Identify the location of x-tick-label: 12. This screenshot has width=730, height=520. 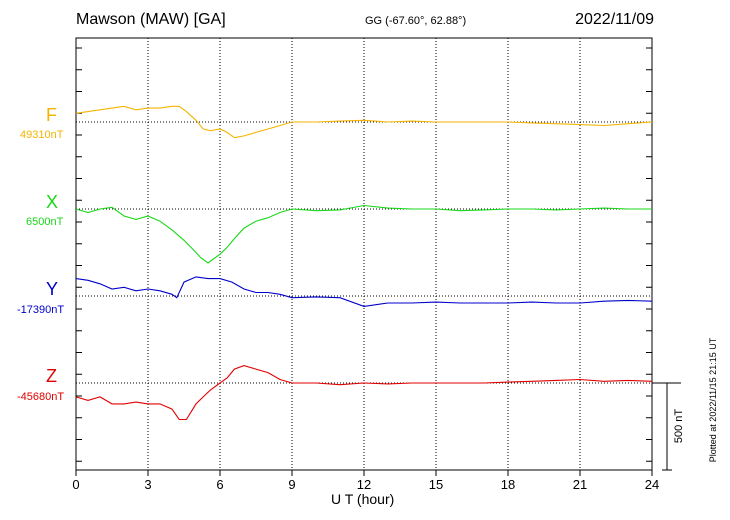
(364, 484).